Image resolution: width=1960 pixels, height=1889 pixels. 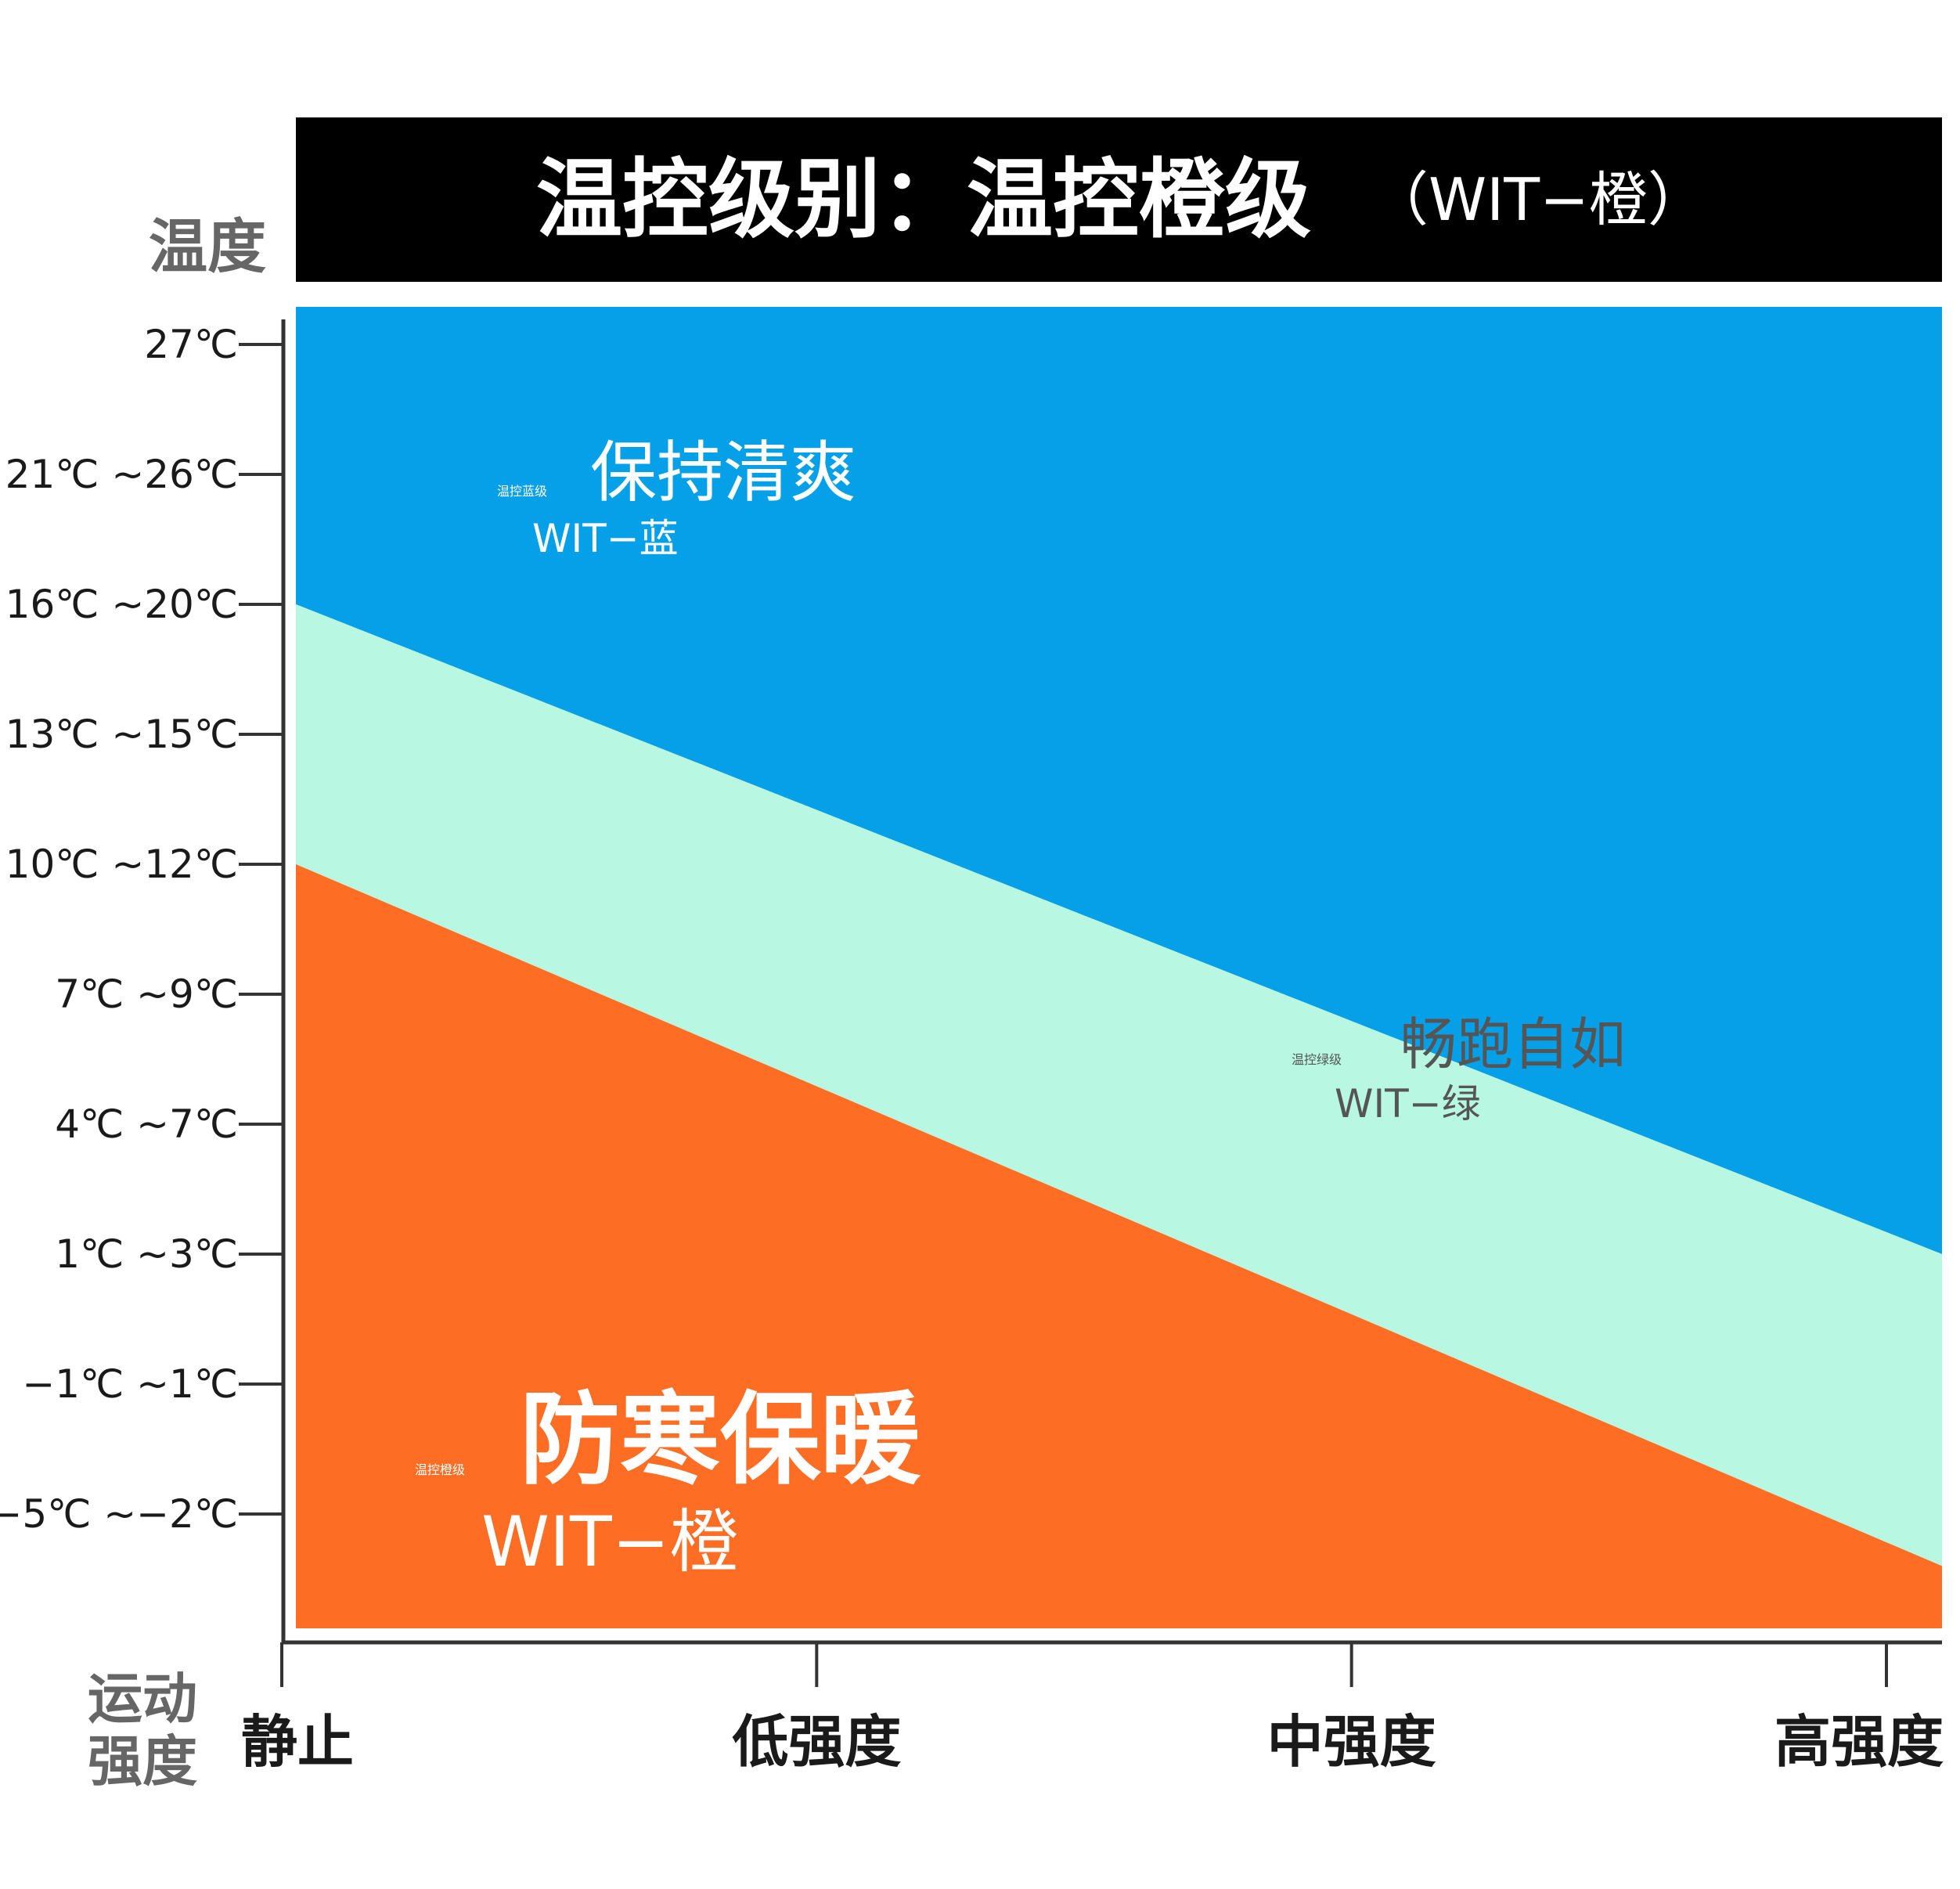 What do you see at coordinates (146, 1254) in the screenshot?
I see `y-tick-label: 1℃ ~3℃` at bounding box center [146, 1254].